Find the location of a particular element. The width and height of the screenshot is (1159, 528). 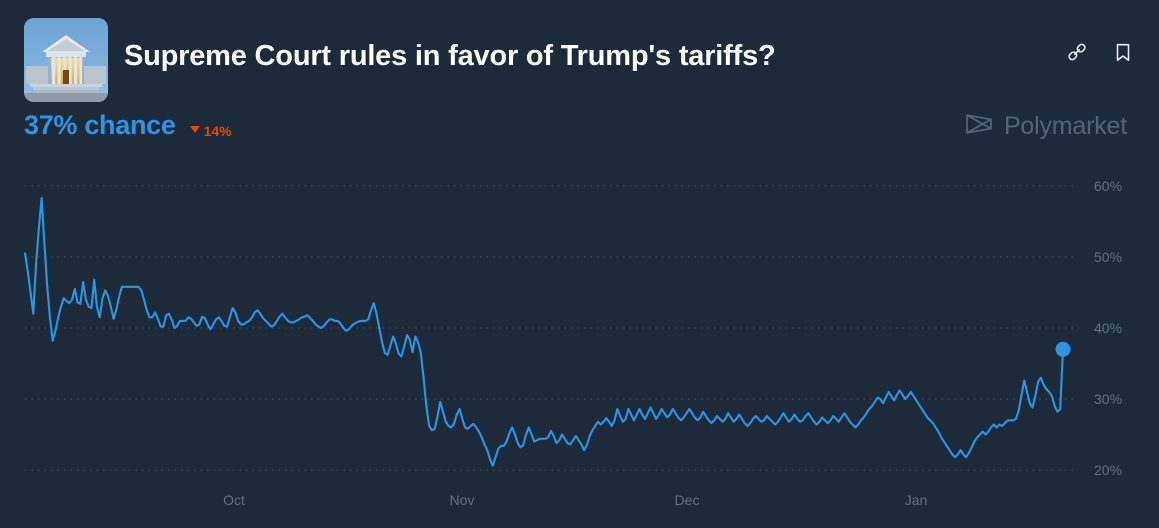

x-axis-tick-label: Nov is located at coordinates (462, 500).